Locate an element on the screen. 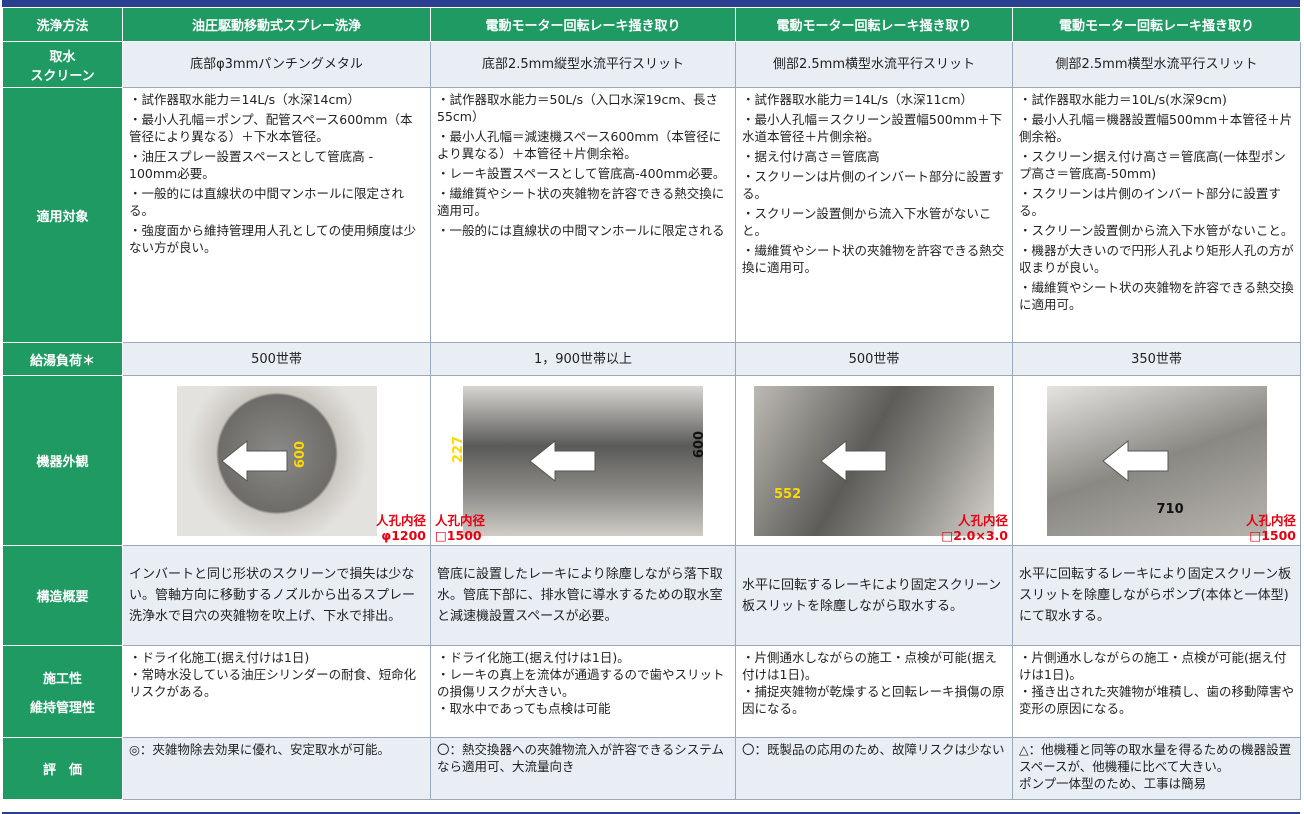 The image size is (1304, 814). dimension-label: 552 is located at coordinates (788, 494).